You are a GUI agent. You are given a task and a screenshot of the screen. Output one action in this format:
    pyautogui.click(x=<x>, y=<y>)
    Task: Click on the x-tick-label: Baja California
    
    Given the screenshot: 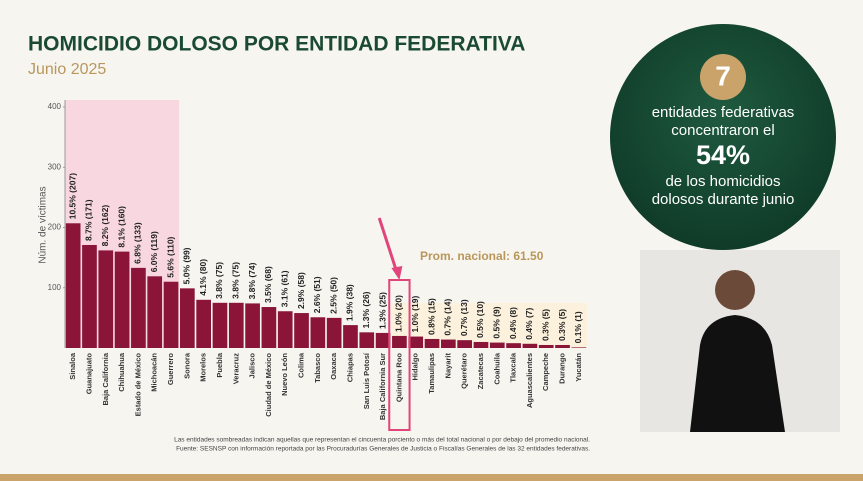 What is the action you would take?
    pyautogui.click(x=105, y=378)
    